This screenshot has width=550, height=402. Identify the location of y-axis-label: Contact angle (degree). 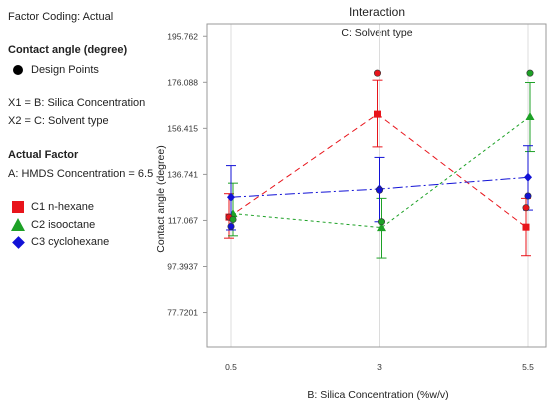
(161, 198).